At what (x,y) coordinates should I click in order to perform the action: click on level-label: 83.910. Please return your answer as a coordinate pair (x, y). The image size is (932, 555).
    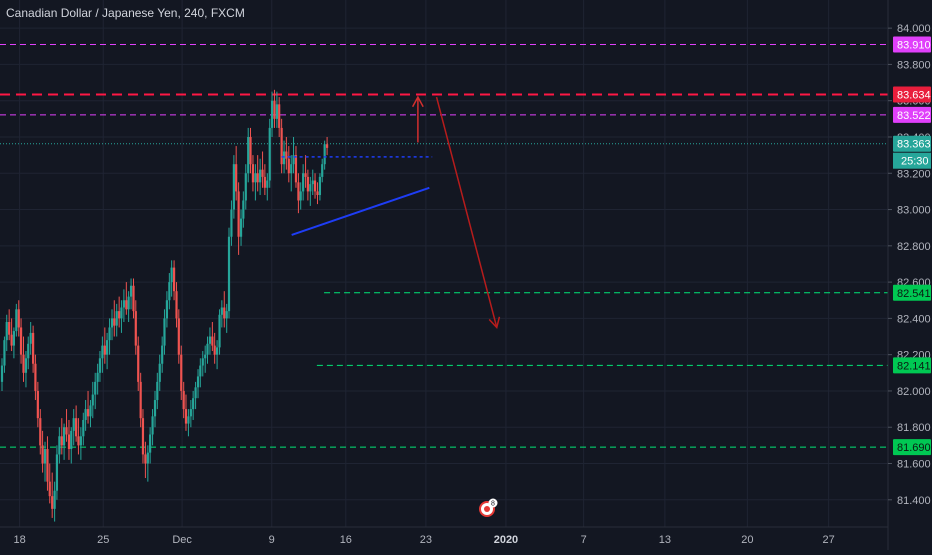
    Looking at the image, I should click on (914, 45).